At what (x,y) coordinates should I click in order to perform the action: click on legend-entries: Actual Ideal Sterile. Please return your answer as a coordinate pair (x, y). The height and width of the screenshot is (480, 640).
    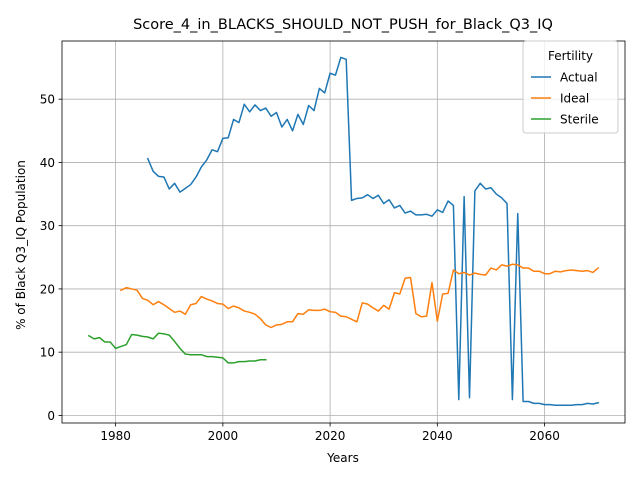
    Looking at the image, I should click on (565, 99).